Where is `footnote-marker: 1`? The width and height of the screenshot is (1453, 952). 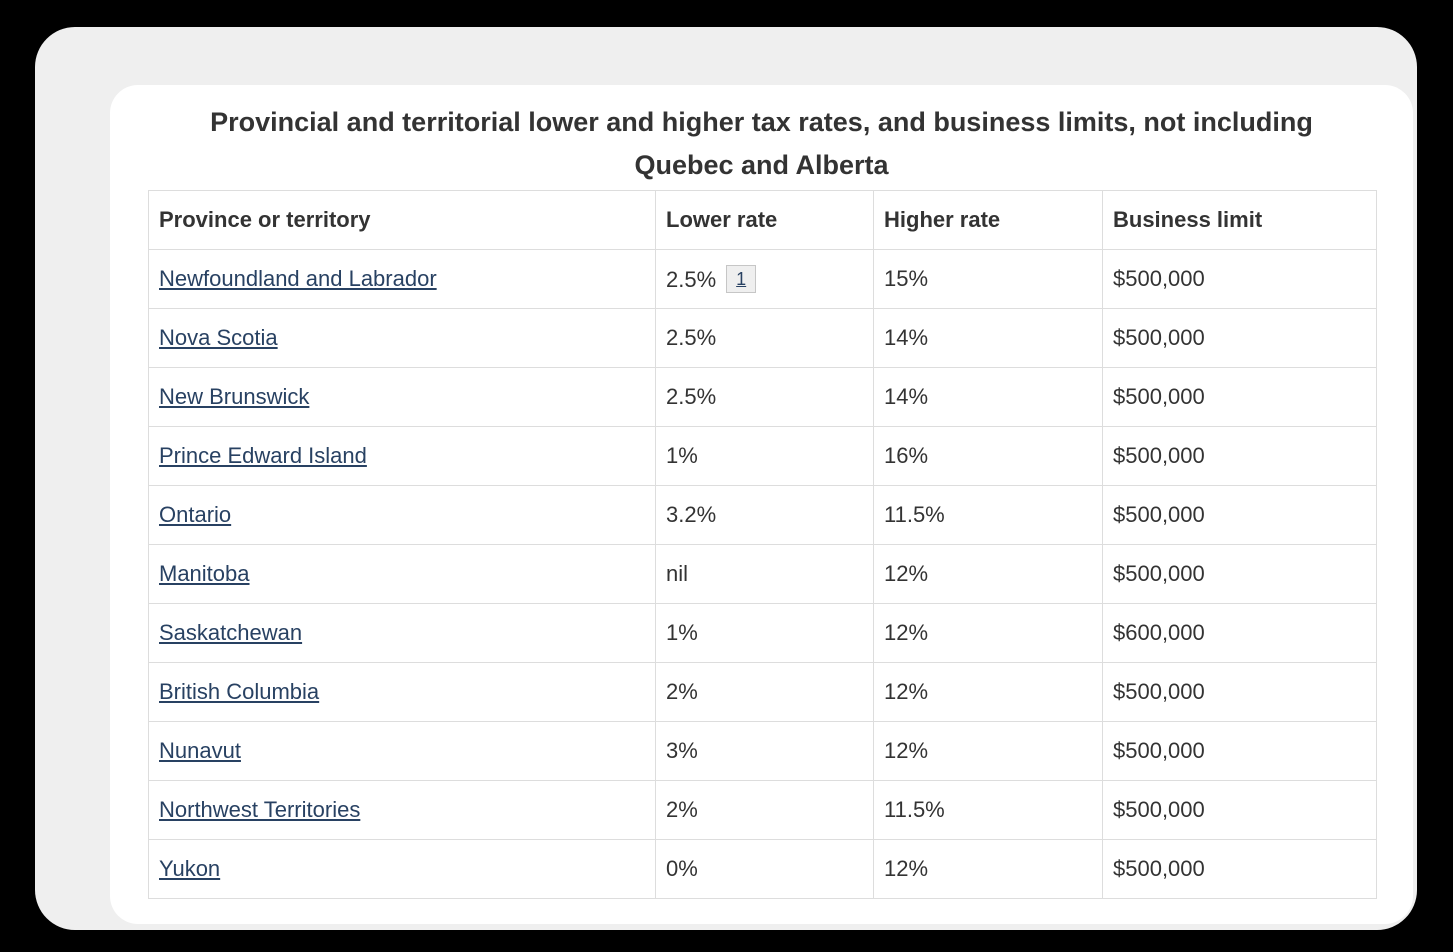 footnote-marker: 1 is located at coordinates (741, 279).